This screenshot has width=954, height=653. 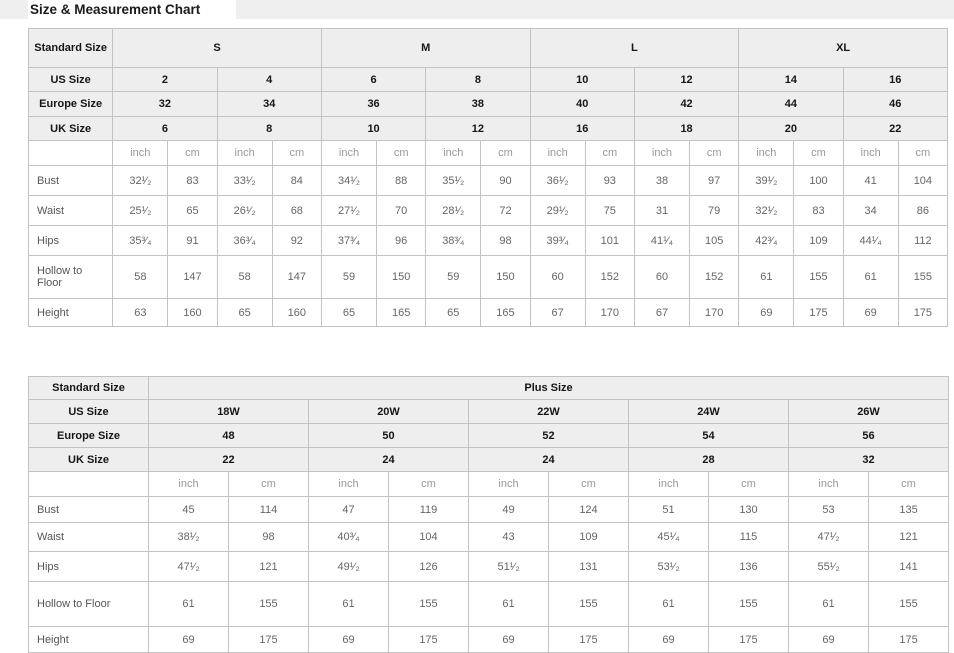 What do you see at coordinates (70, 153) in the screenshot?
I see `empty-corner-cell` at bounding box center [70, 153].